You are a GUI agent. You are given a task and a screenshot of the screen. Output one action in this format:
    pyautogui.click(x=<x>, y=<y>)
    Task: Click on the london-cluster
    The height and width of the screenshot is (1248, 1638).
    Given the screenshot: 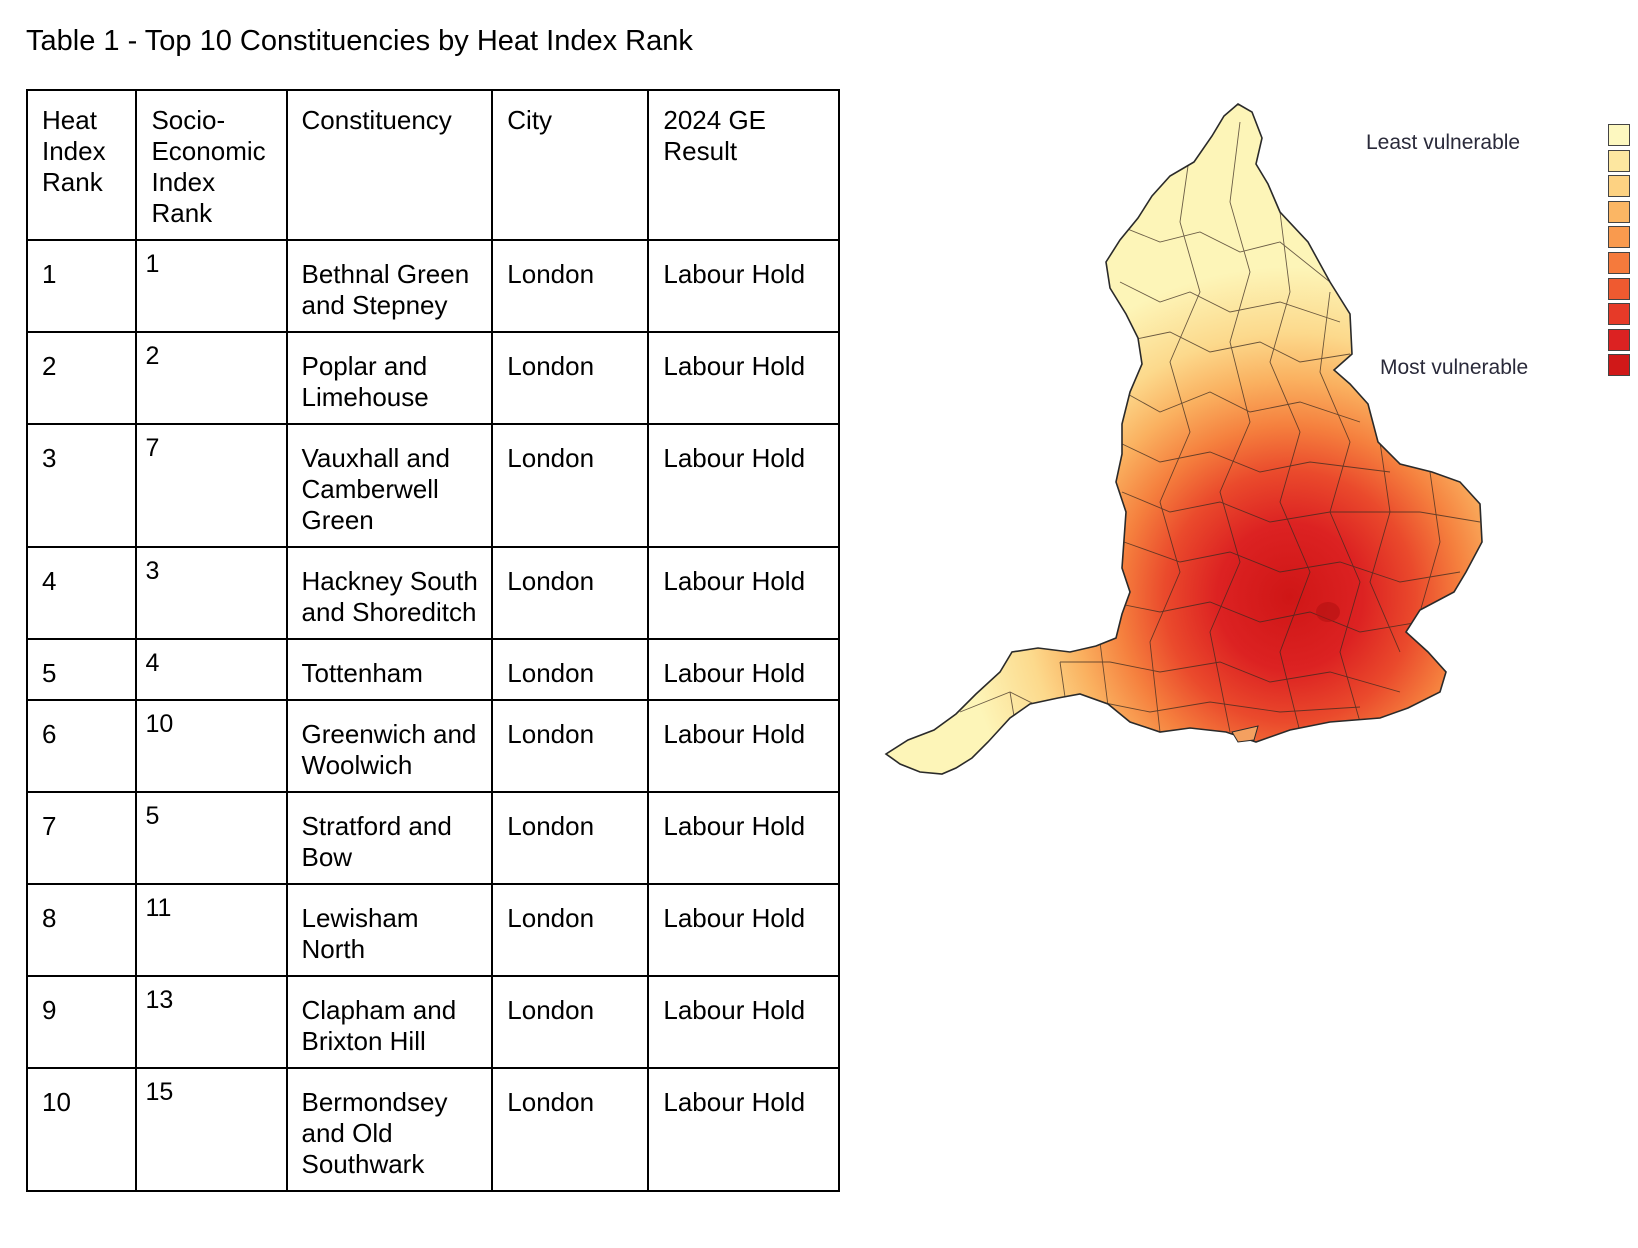 What is the action you would take?
    pyautogui.click(x=1328, y=612)
    